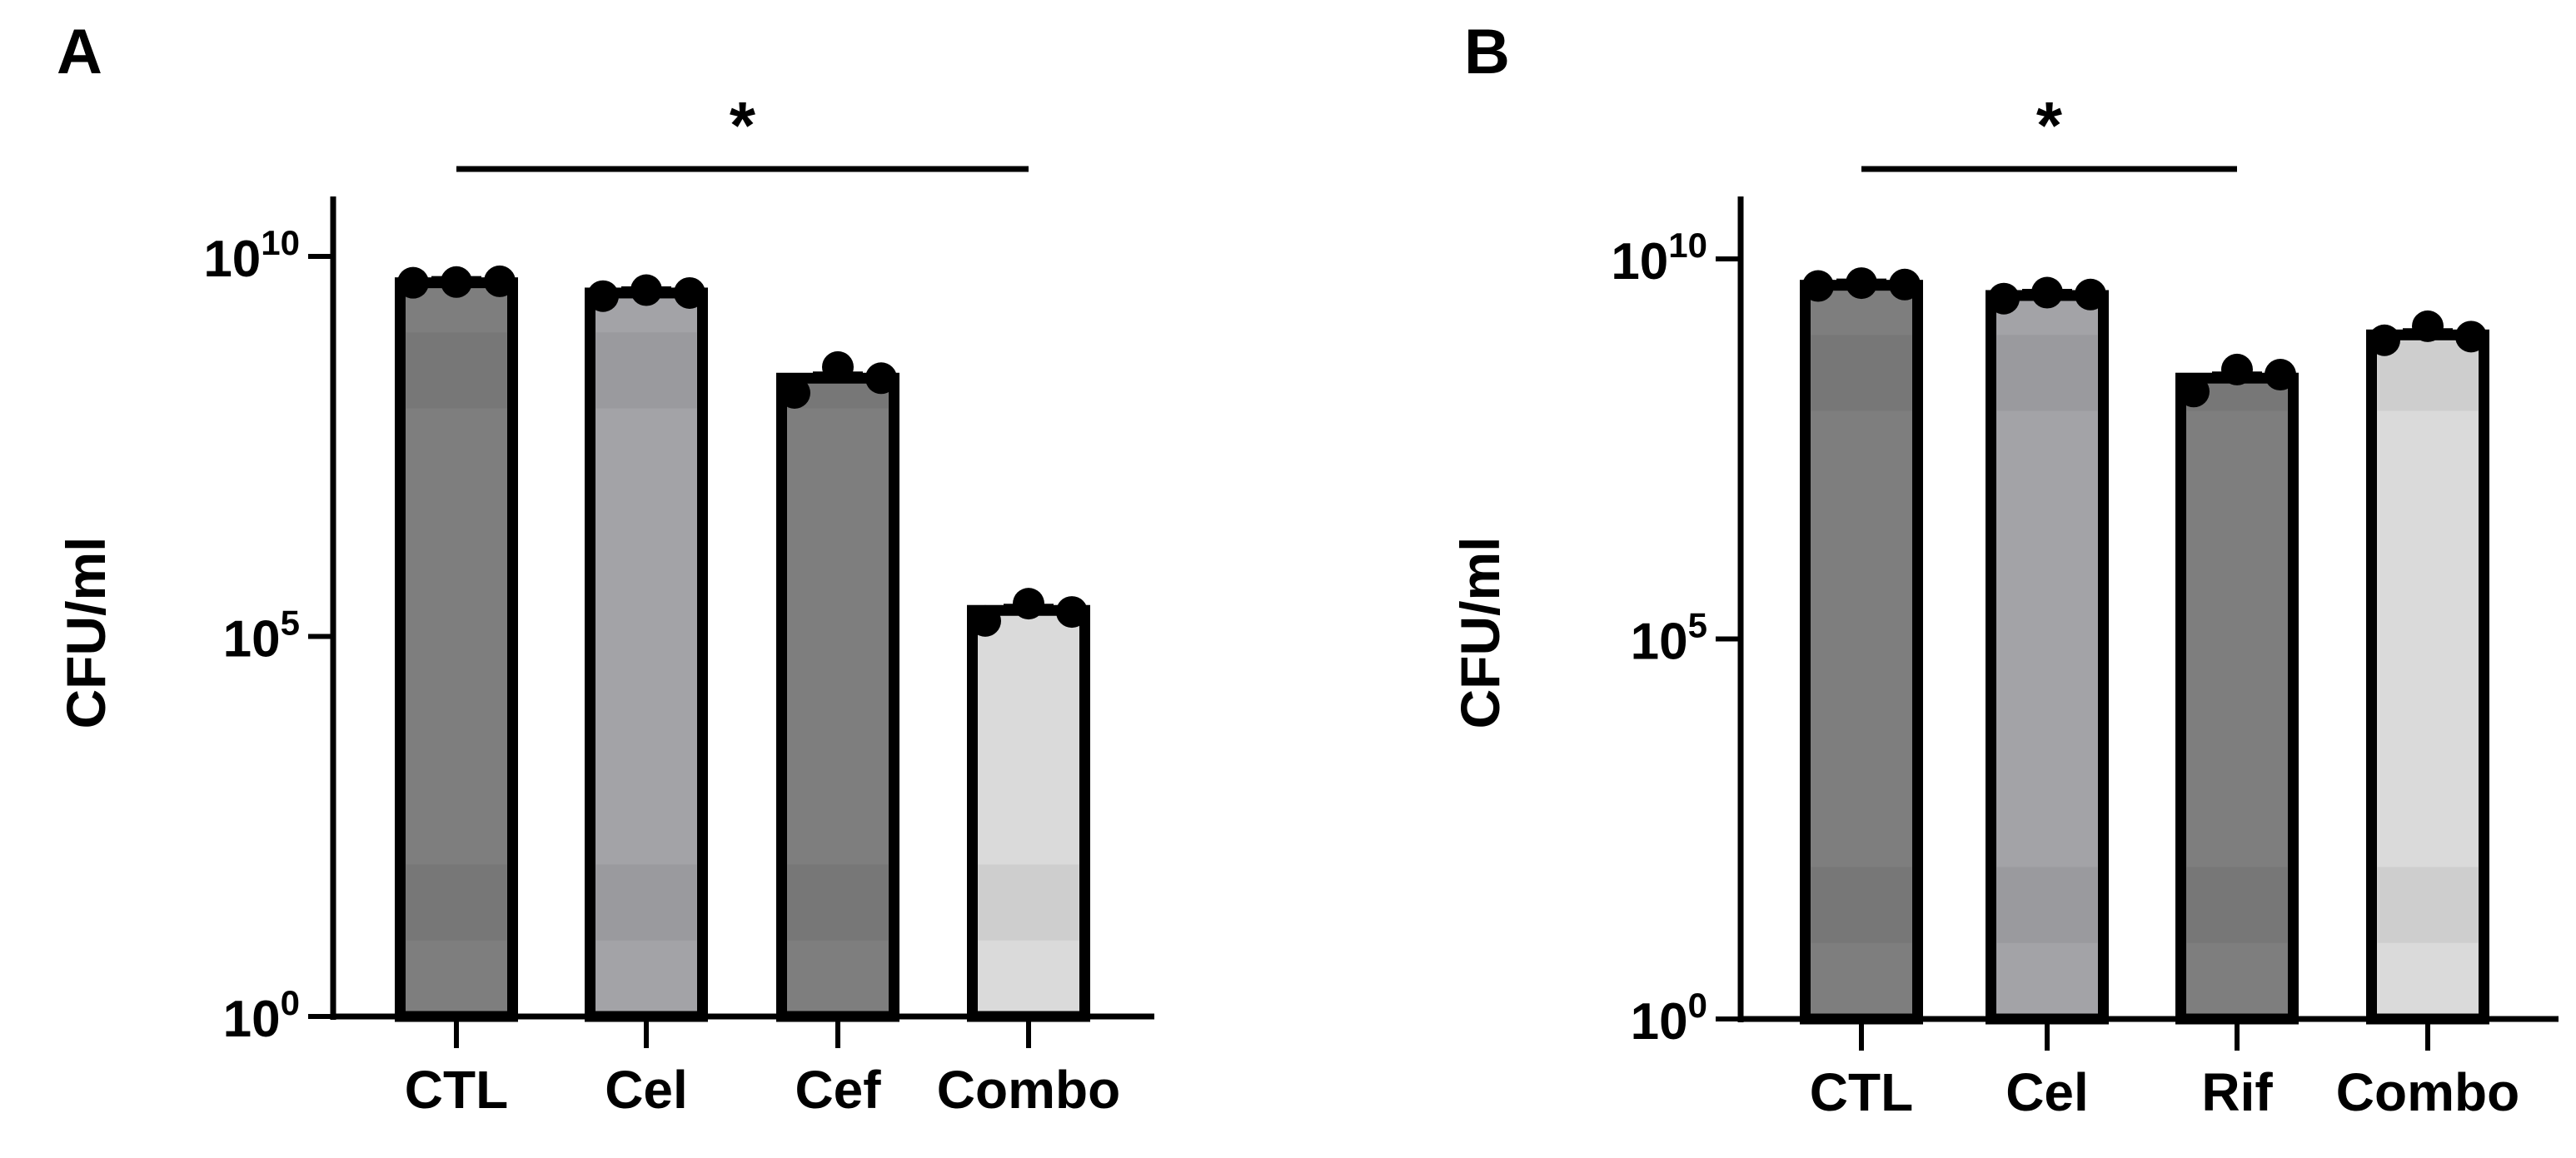 Image resolution: width=2576 pixels, height=1158 pixels. I want to click on x-labels-group: CTL Cel Cef Combo, so click(762, 1090).